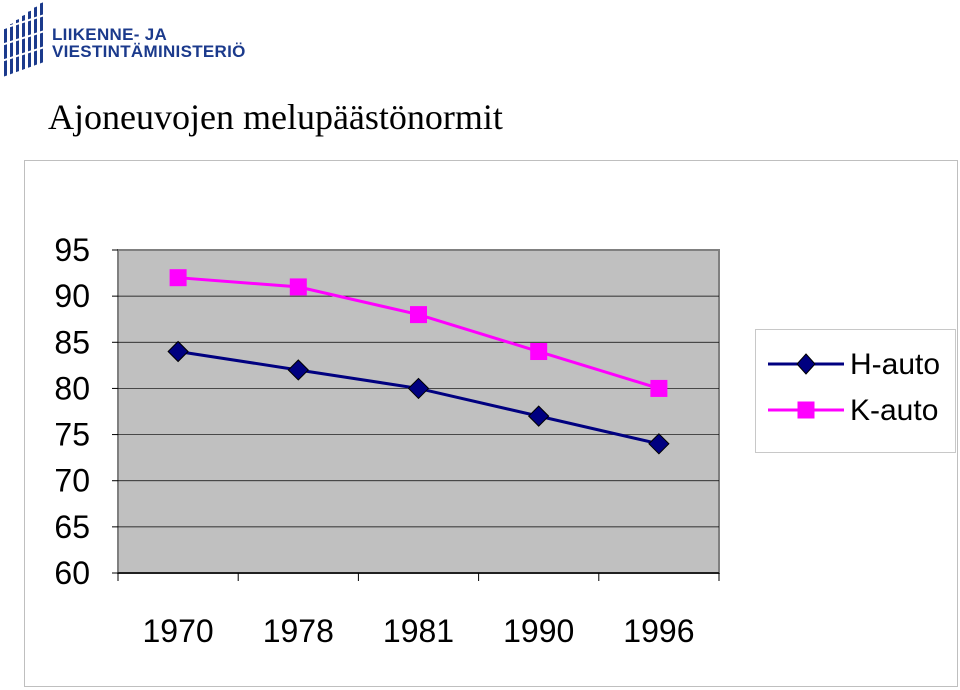 The image size is (960, 690). What do you see at coordinates (72, 388) in the screenshot?
I see `y-tick-label: 80` at bounding box center [72, 388].